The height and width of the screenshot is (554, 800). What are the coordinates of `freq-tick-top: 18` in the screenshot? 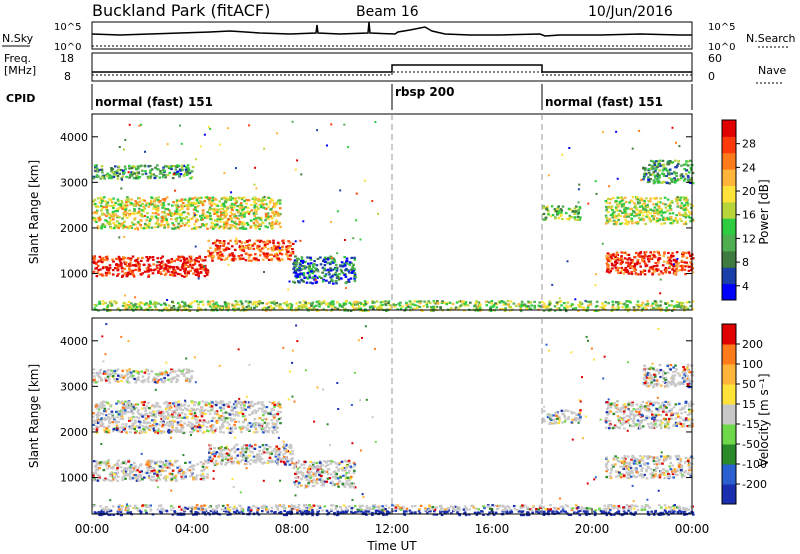 It's located at (67, 58).